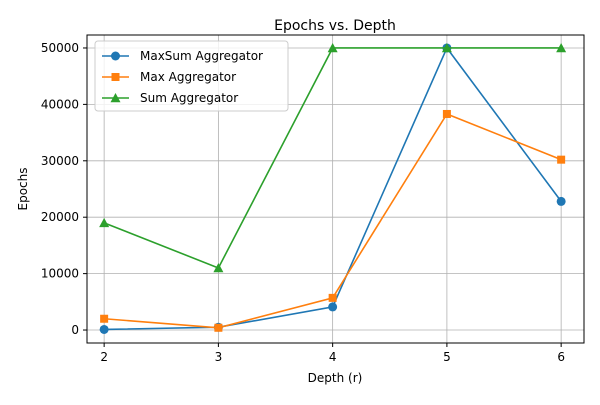 This screenshot has height=405, width=600. Describe the element at coordinates (60, 48) in the screenshot. I see `y-tick-label: 50000` at that location.